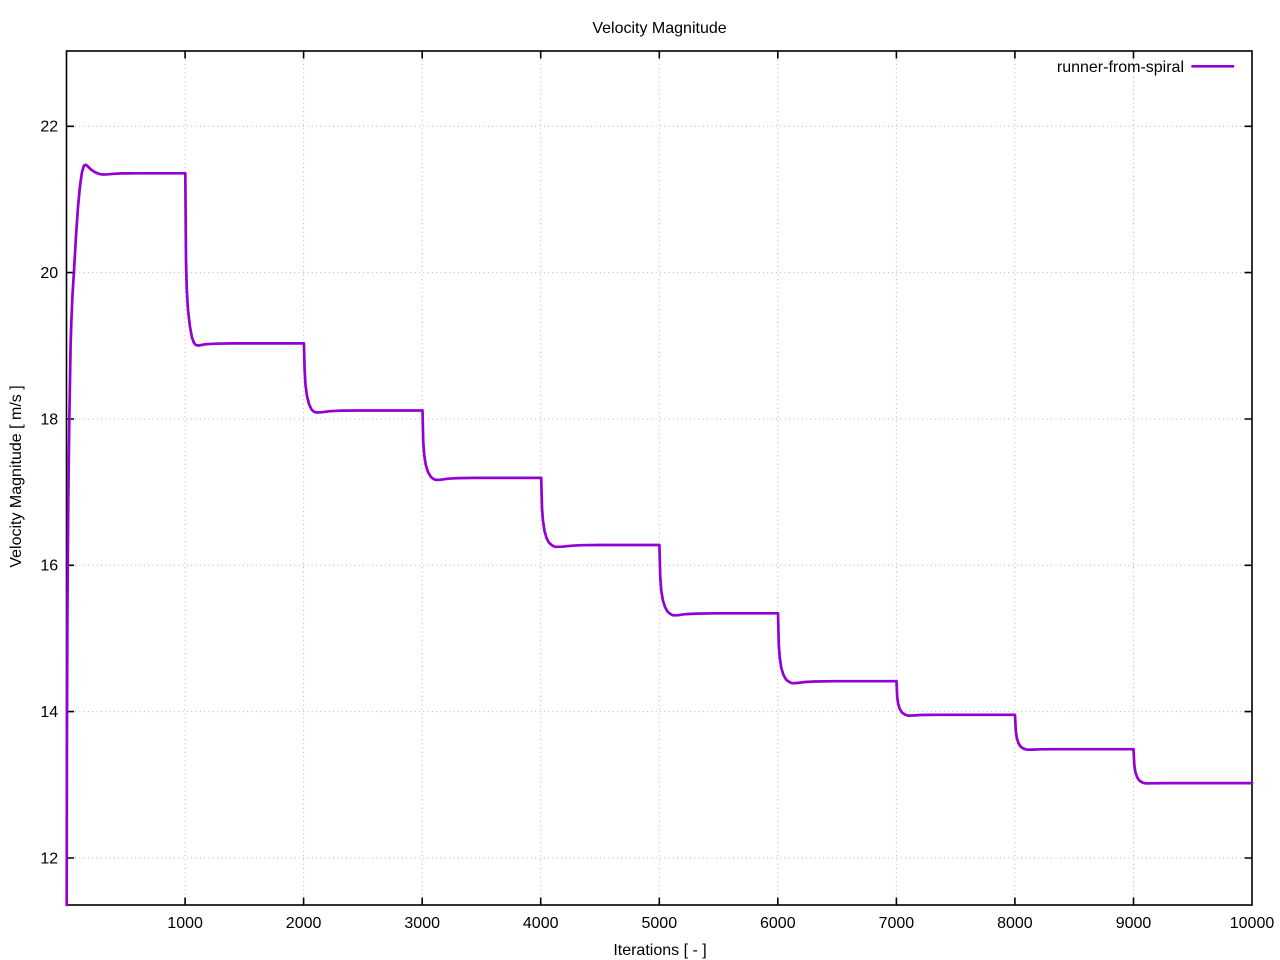 The height and width of the screenshot is (960, 1280). What do you see at coordinates (304, 923) in the screenshot?
I see `svg-text: 2000` at bounding box center [304, 923].